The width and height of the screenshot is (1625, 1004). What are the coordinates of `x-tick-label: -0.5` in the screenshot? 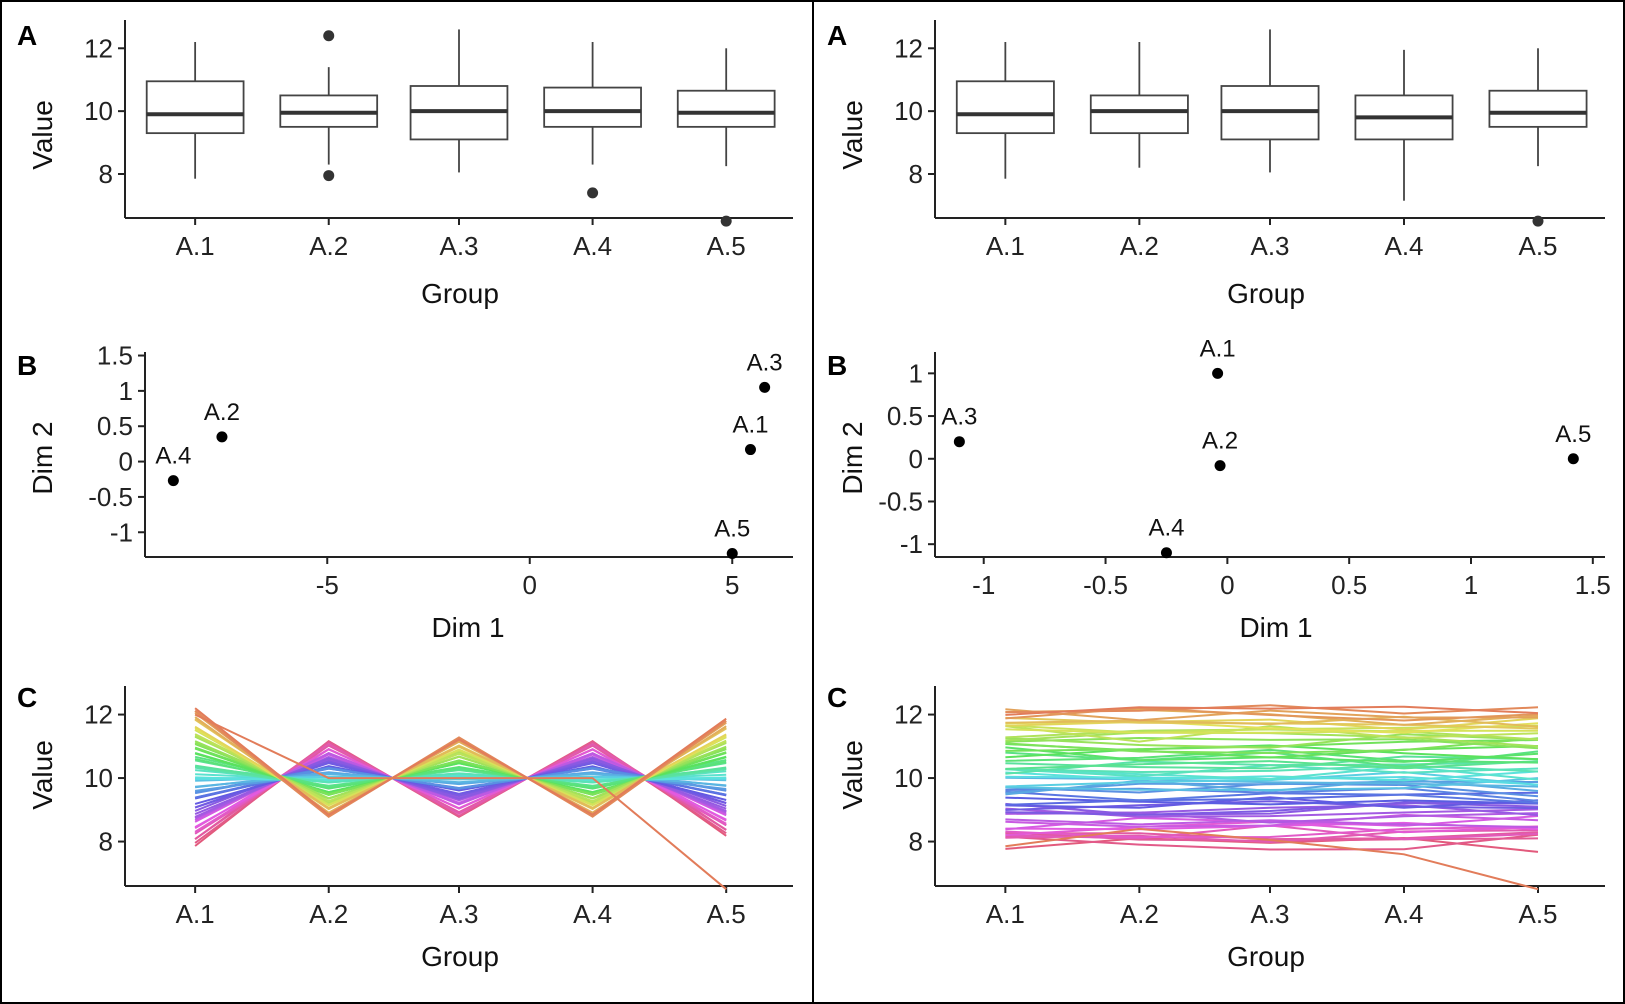 It's located at (1105, 585).